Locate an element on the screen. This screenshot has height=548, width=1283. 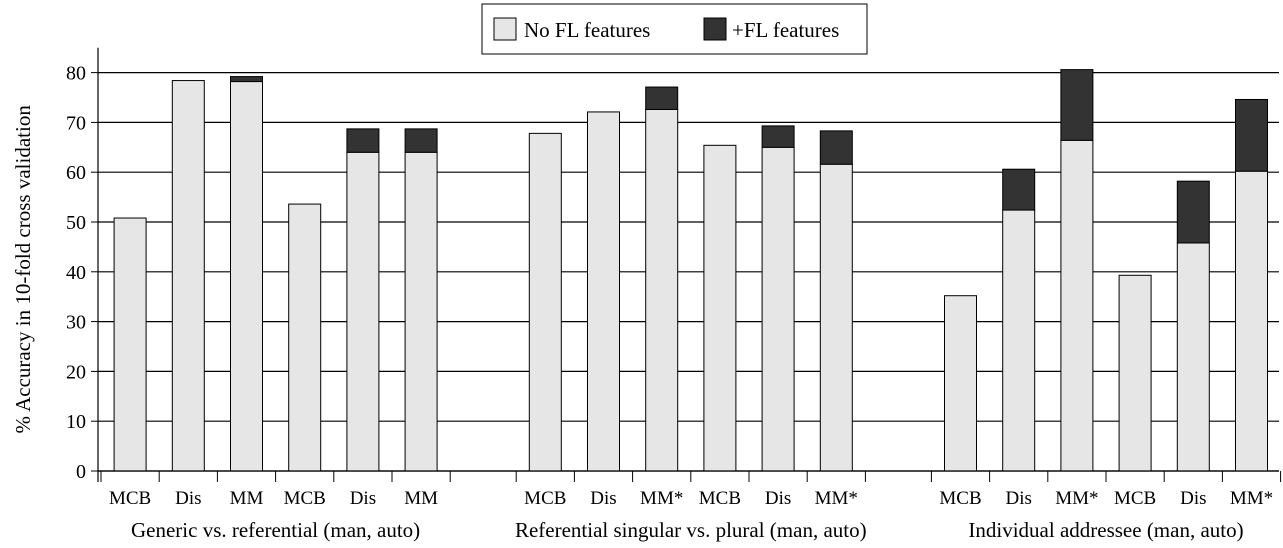
y-tick-label: 40 is located at coordinates (76, 273).